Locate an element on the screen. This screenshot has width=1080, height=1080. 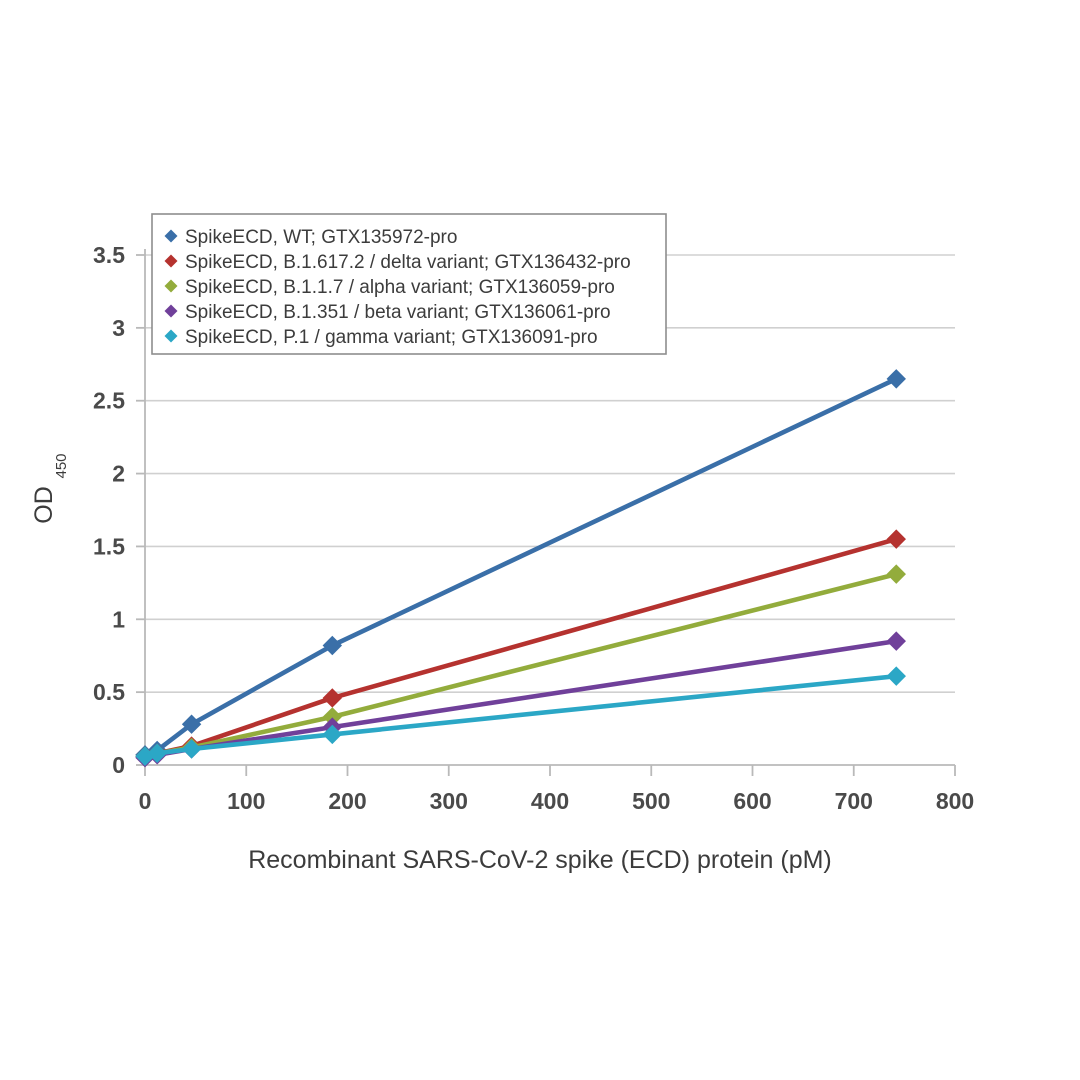
y-tick-label: 1 is located at coordinates (118, 619).